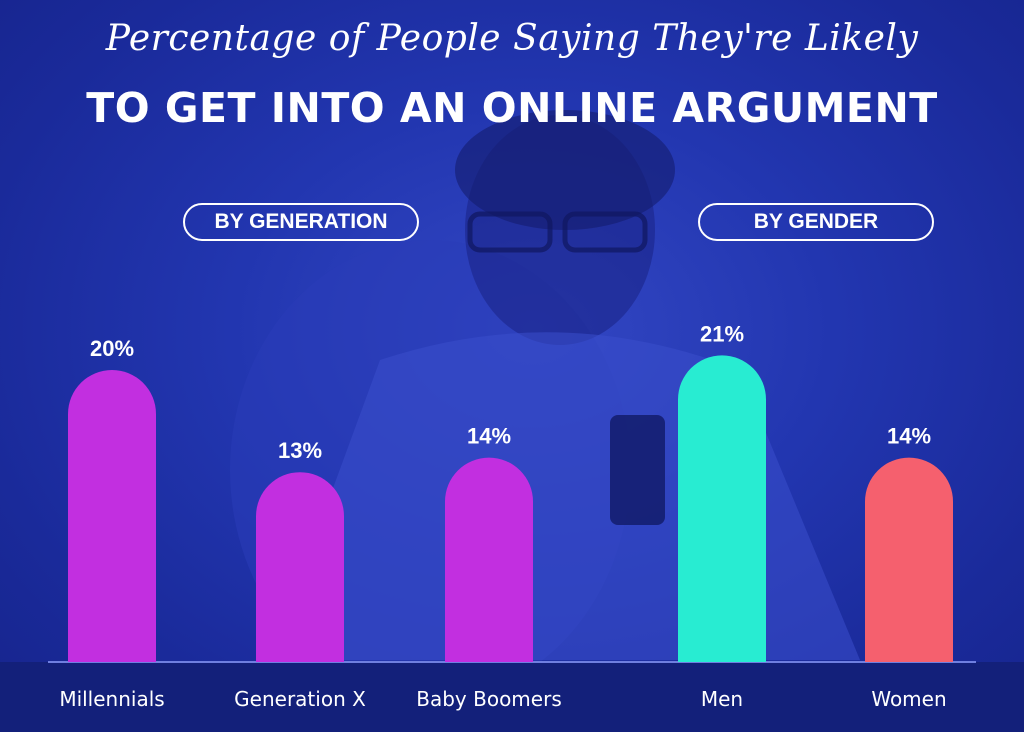 The image size is (1024, 732). Describe the element at coordinates (512, 108) in the screenshot. I see `chart-title-line2: TO GET INTO AN ONLINE ARGUMENT` at that location.